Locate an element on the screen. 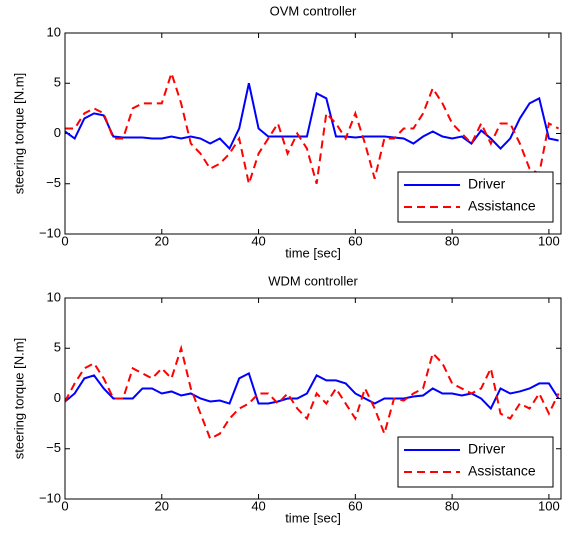 This screenshot has height=535, width=563. chart-title: OVM controller is located at coordinates (313, 10).